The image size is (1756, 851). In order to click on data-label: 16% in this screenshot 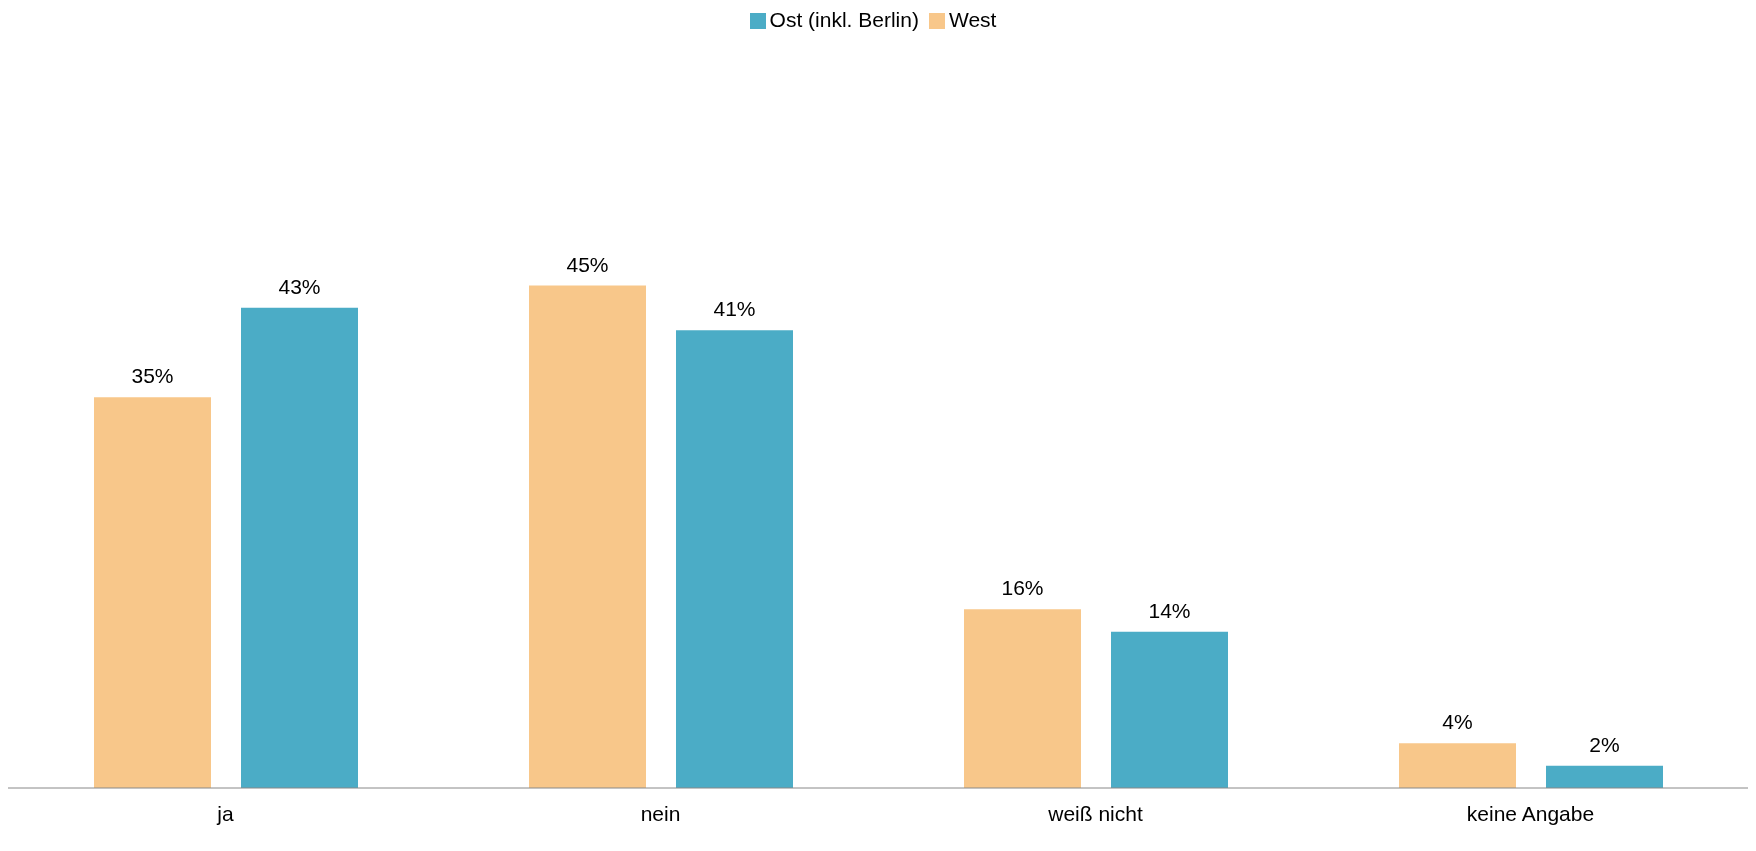, I will do `click(1022, 588)`.